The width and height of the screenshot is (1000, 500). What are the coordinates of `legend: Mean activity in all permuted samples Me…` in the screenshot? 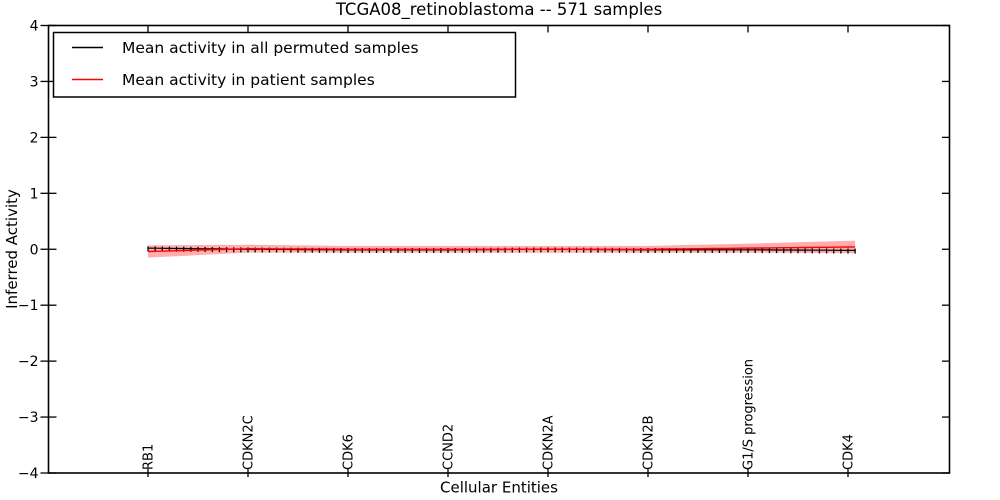 It's located at (284, 64).